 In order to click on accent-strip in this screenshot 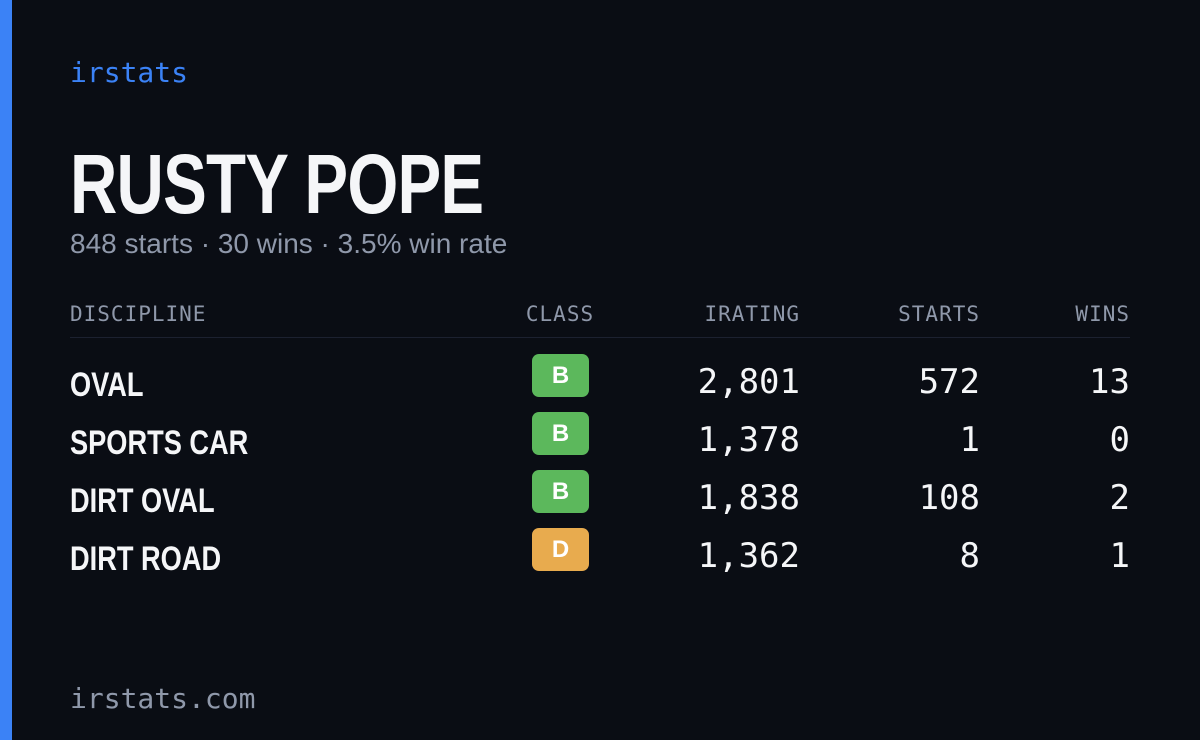, I will do `click(6, 370)`.